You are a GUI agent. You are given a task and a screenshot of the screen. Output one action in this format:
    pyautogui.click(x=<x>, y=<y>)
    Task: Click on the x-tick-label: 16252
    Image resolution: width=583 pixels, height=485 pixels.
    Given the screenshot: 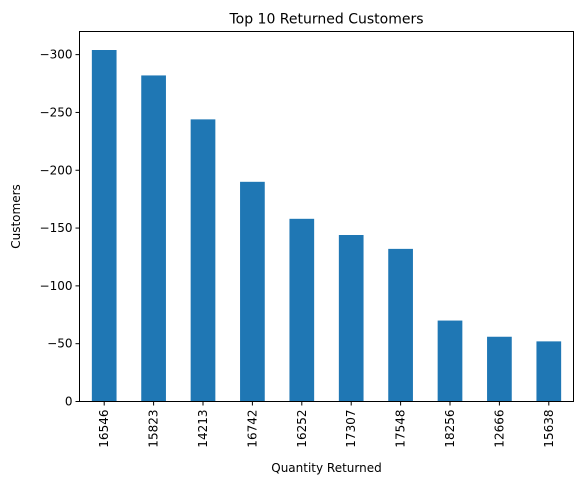 What is the action you would take?
    pyautogui.click(x=302, y=429)
    